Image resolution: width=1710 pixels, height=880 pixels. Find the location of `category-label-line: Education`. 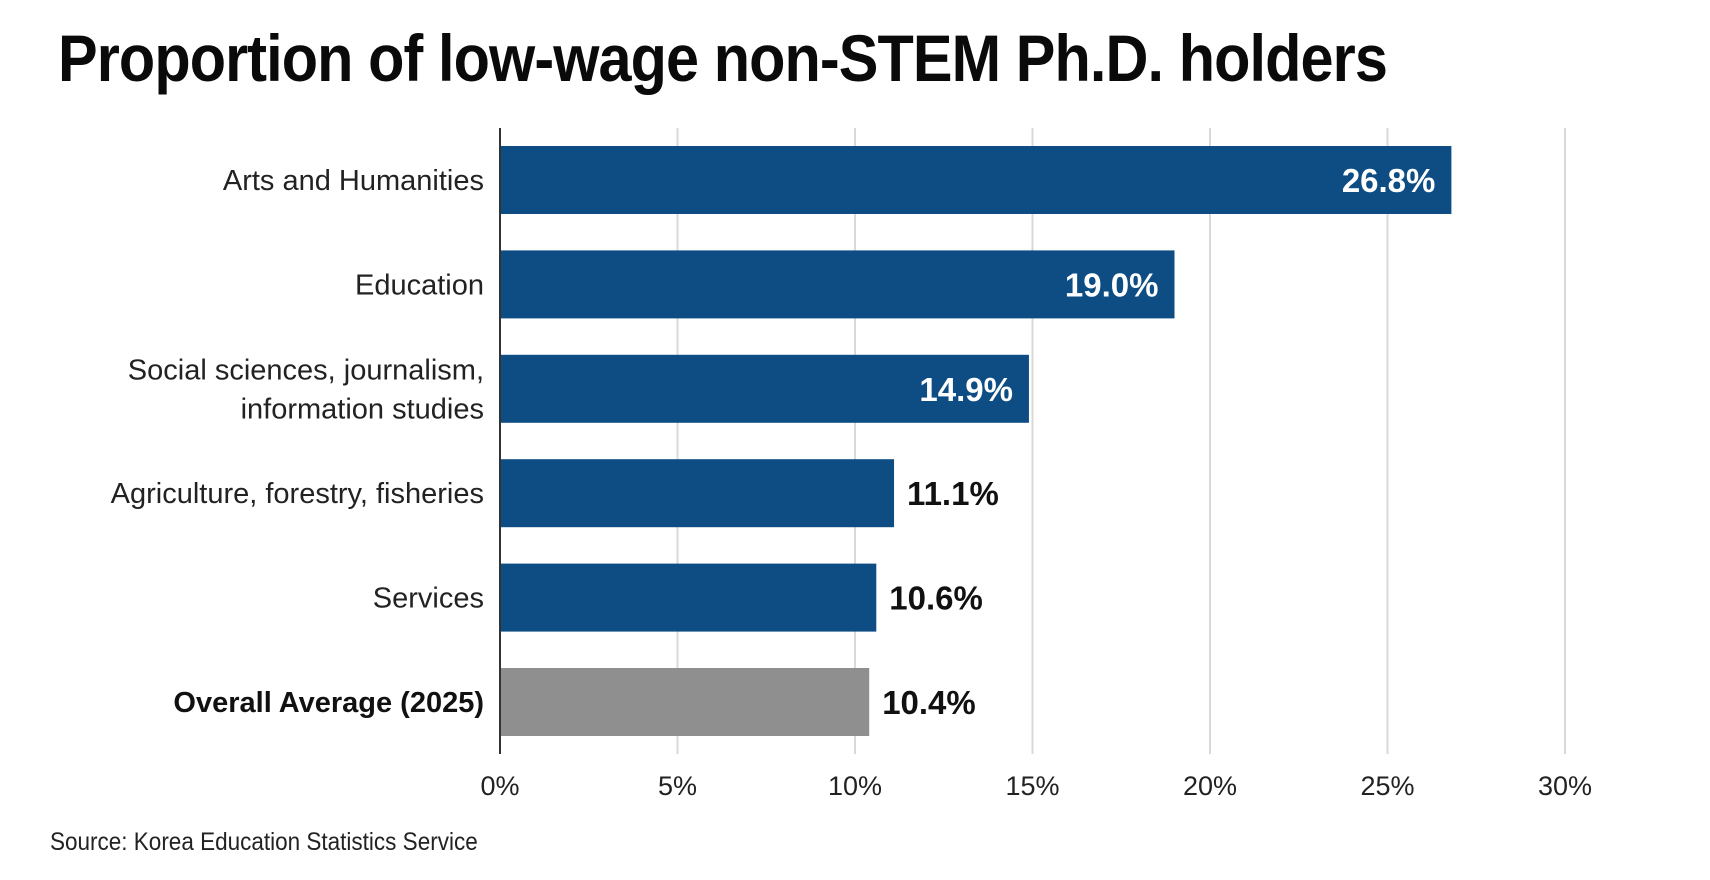

category-label-line: Education is located at coordinates (419, 285).